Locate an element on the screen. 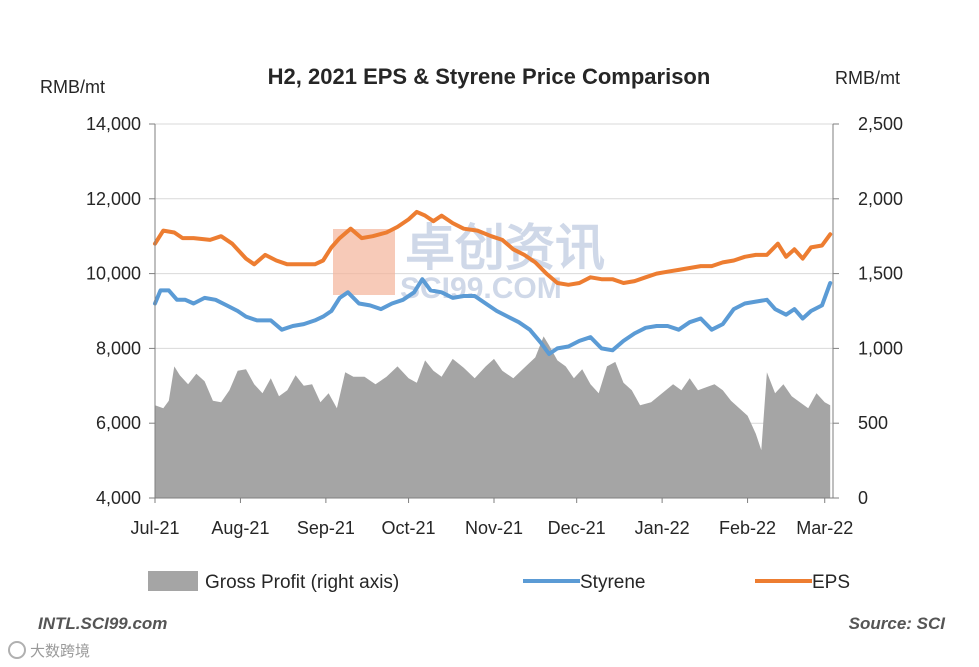 This screenshot has width=979, height=667. x-tick-label: Oct-21 is located at coordinates (409, 528).